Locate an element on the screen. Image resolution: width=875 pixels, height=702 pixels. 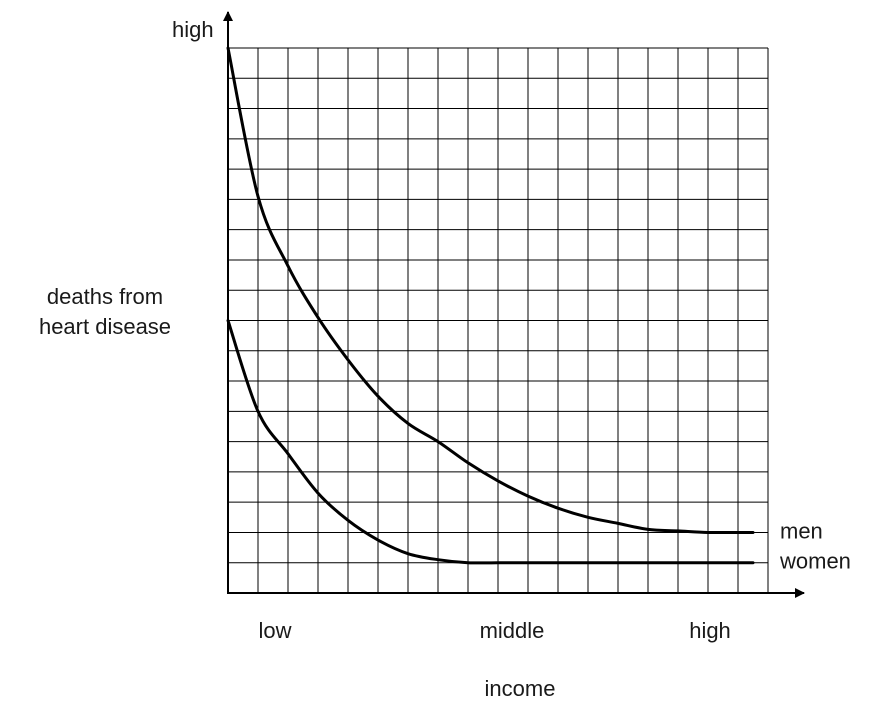
x-axis-label: income is located at coordinates (520, 688).